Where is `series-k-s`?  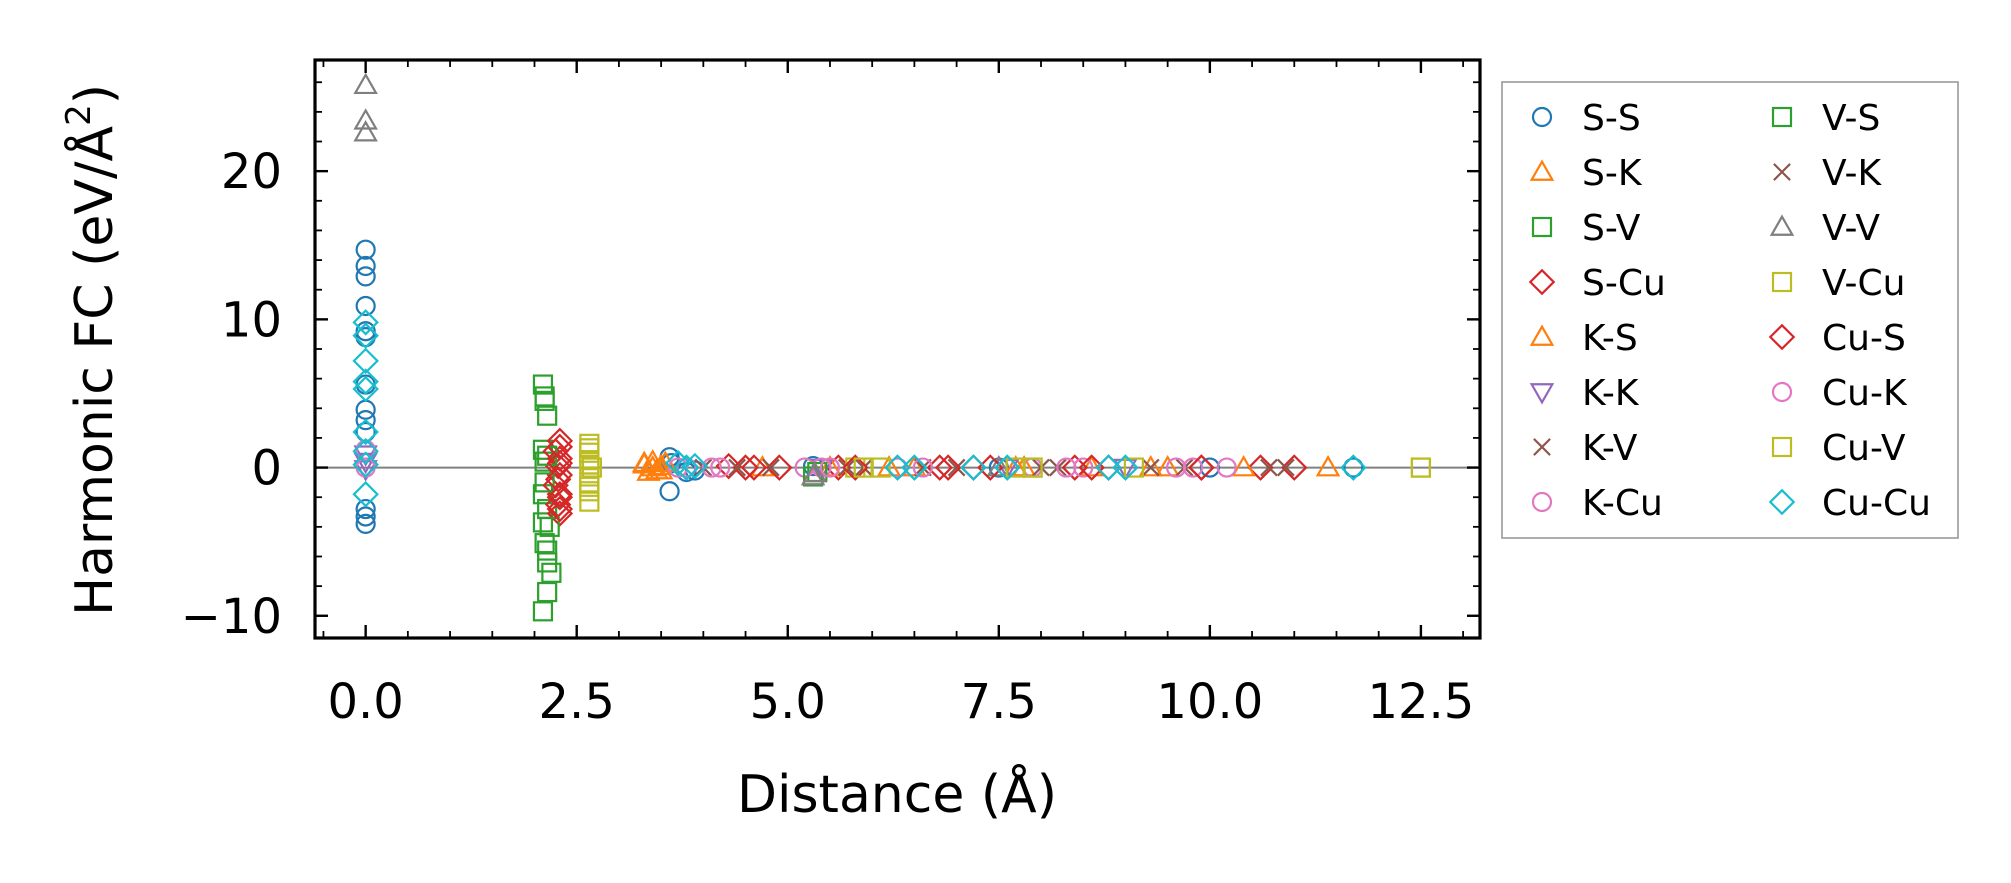 series-k-s is located at coordinates (943, 465).